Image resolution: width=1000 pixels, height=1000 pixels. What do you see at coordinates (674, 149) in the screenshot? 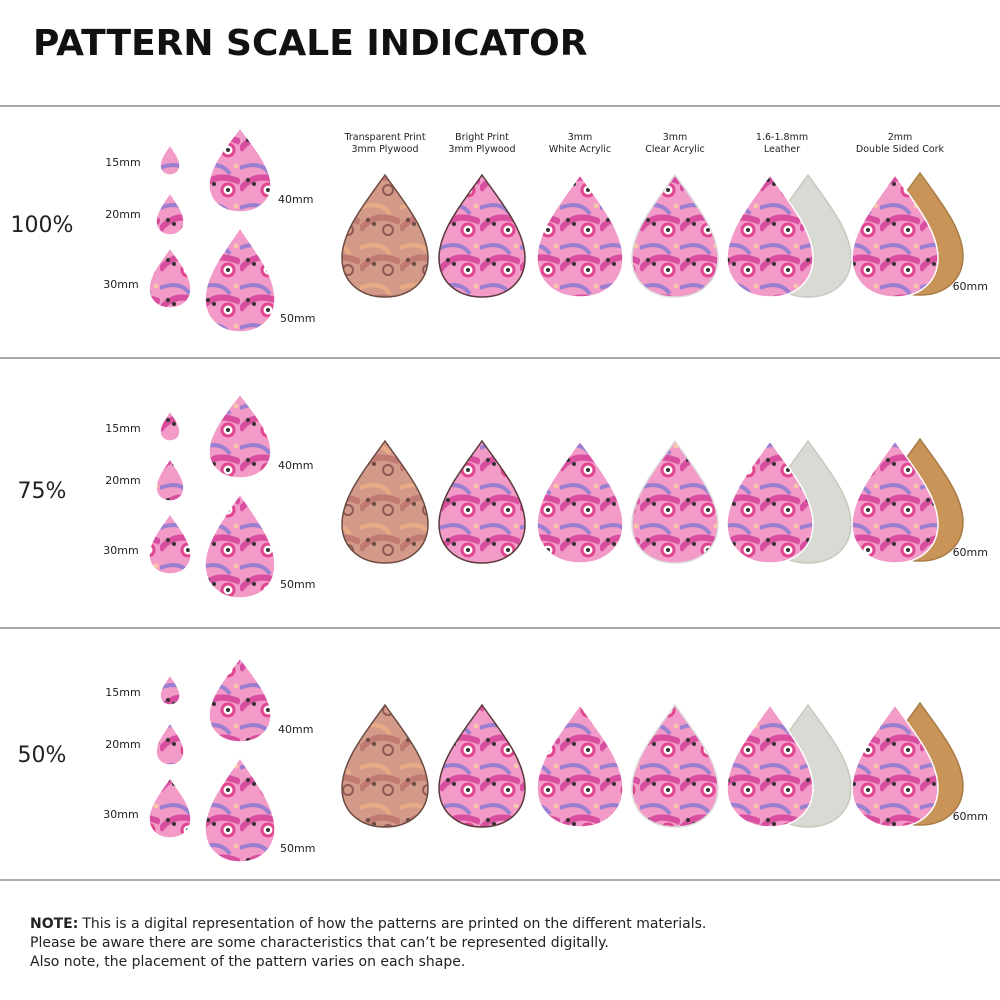
I see `material-line2: Clear Acrylic` at bounding box center [674, 149].